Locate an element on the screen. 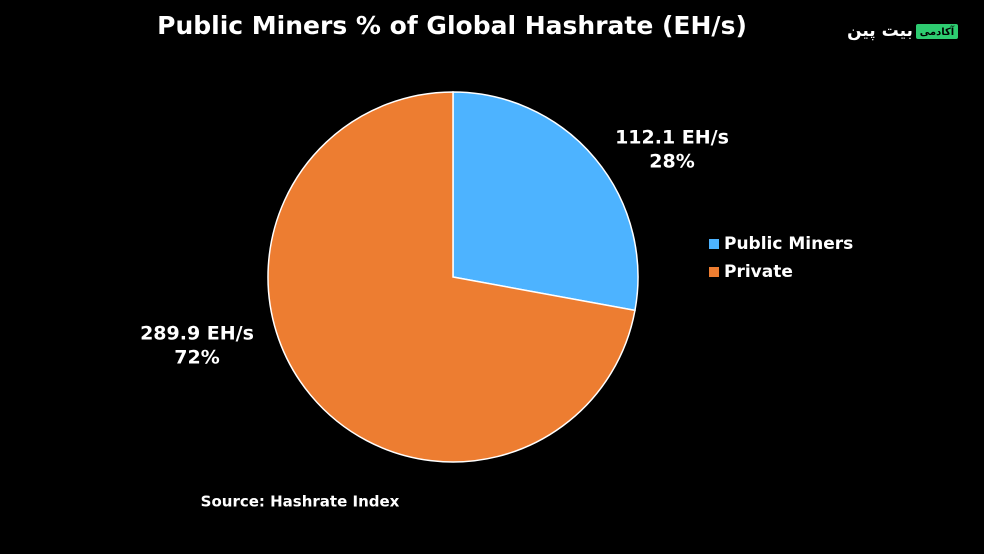 Image resolution: width=984 pixels, height=554 pixels. logo-badge-text: آکادمی is located at coordinates (937, 31).